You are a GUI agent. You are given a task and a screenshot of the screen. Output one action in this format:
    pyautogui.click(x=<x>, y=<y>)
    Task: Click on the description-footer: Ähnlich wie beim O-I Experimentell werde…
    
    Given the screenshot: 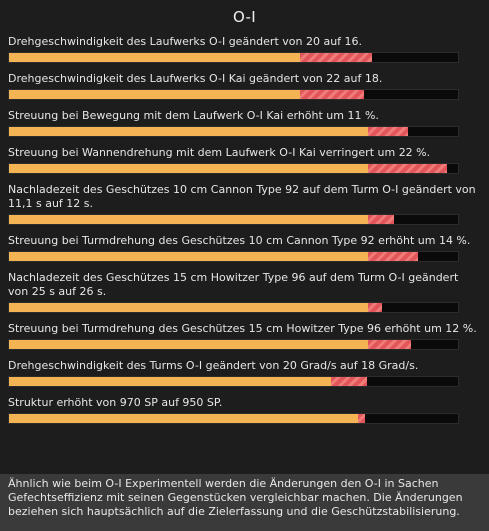 What is the action you would take?
    pyautogui.click(x=244, y=502)
    